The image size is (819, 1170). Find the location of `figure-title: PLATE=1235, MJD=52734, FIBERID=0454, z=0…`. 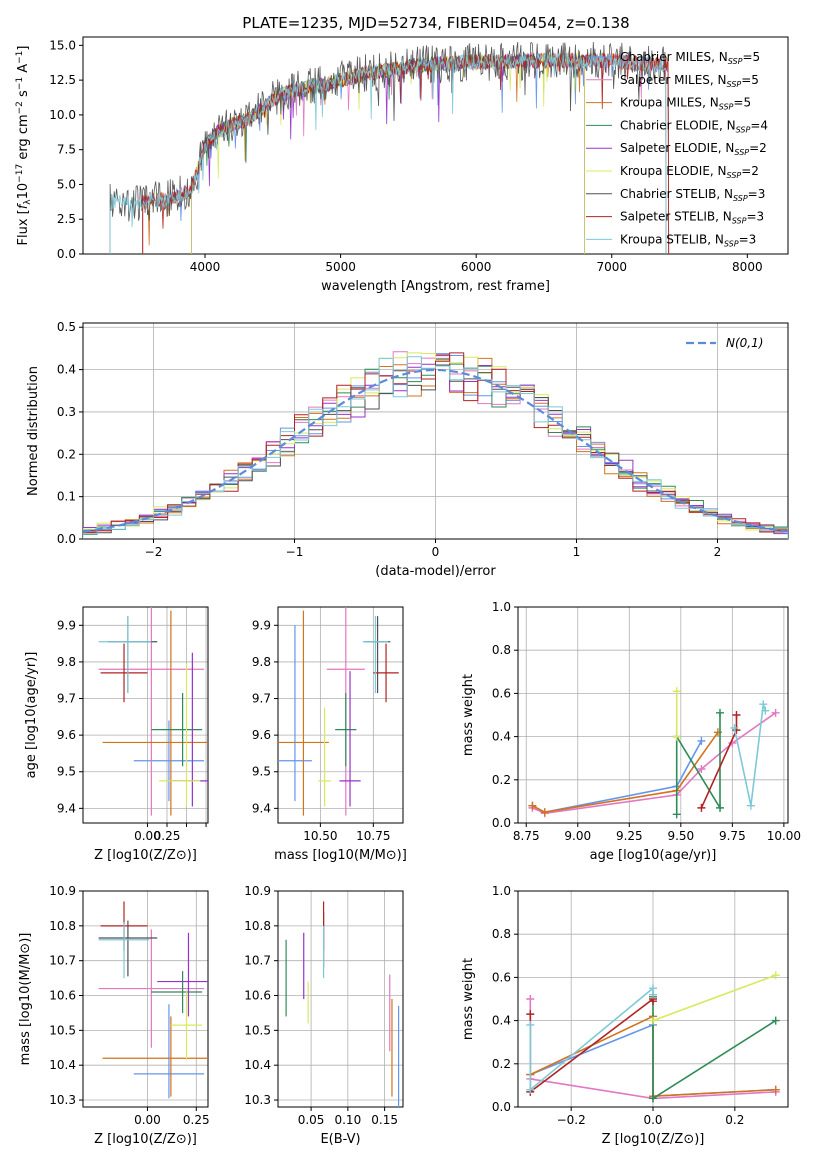

figure-title: PLATE=1235, MJD=52734, FIBERID=0454, z=0… is located at coordinates (435, 23).